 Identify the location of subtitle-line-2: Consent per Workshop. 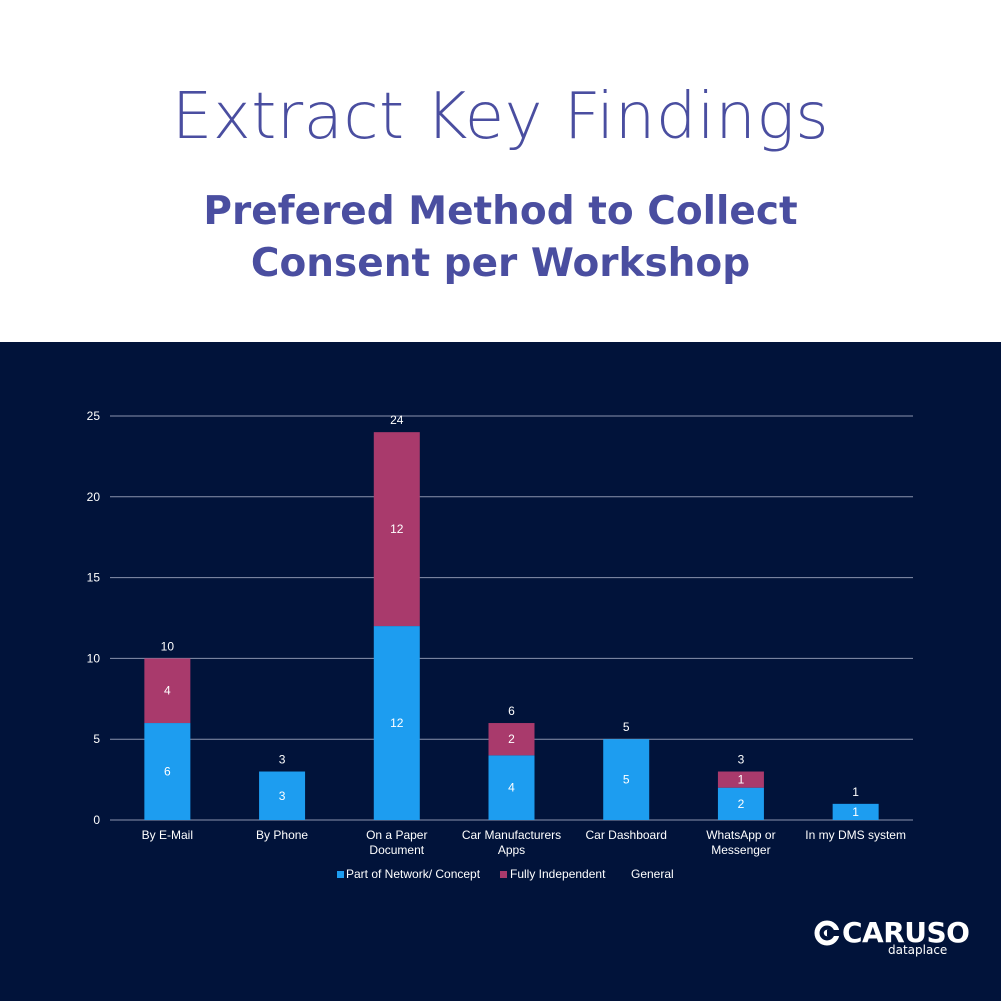
(500, 263).